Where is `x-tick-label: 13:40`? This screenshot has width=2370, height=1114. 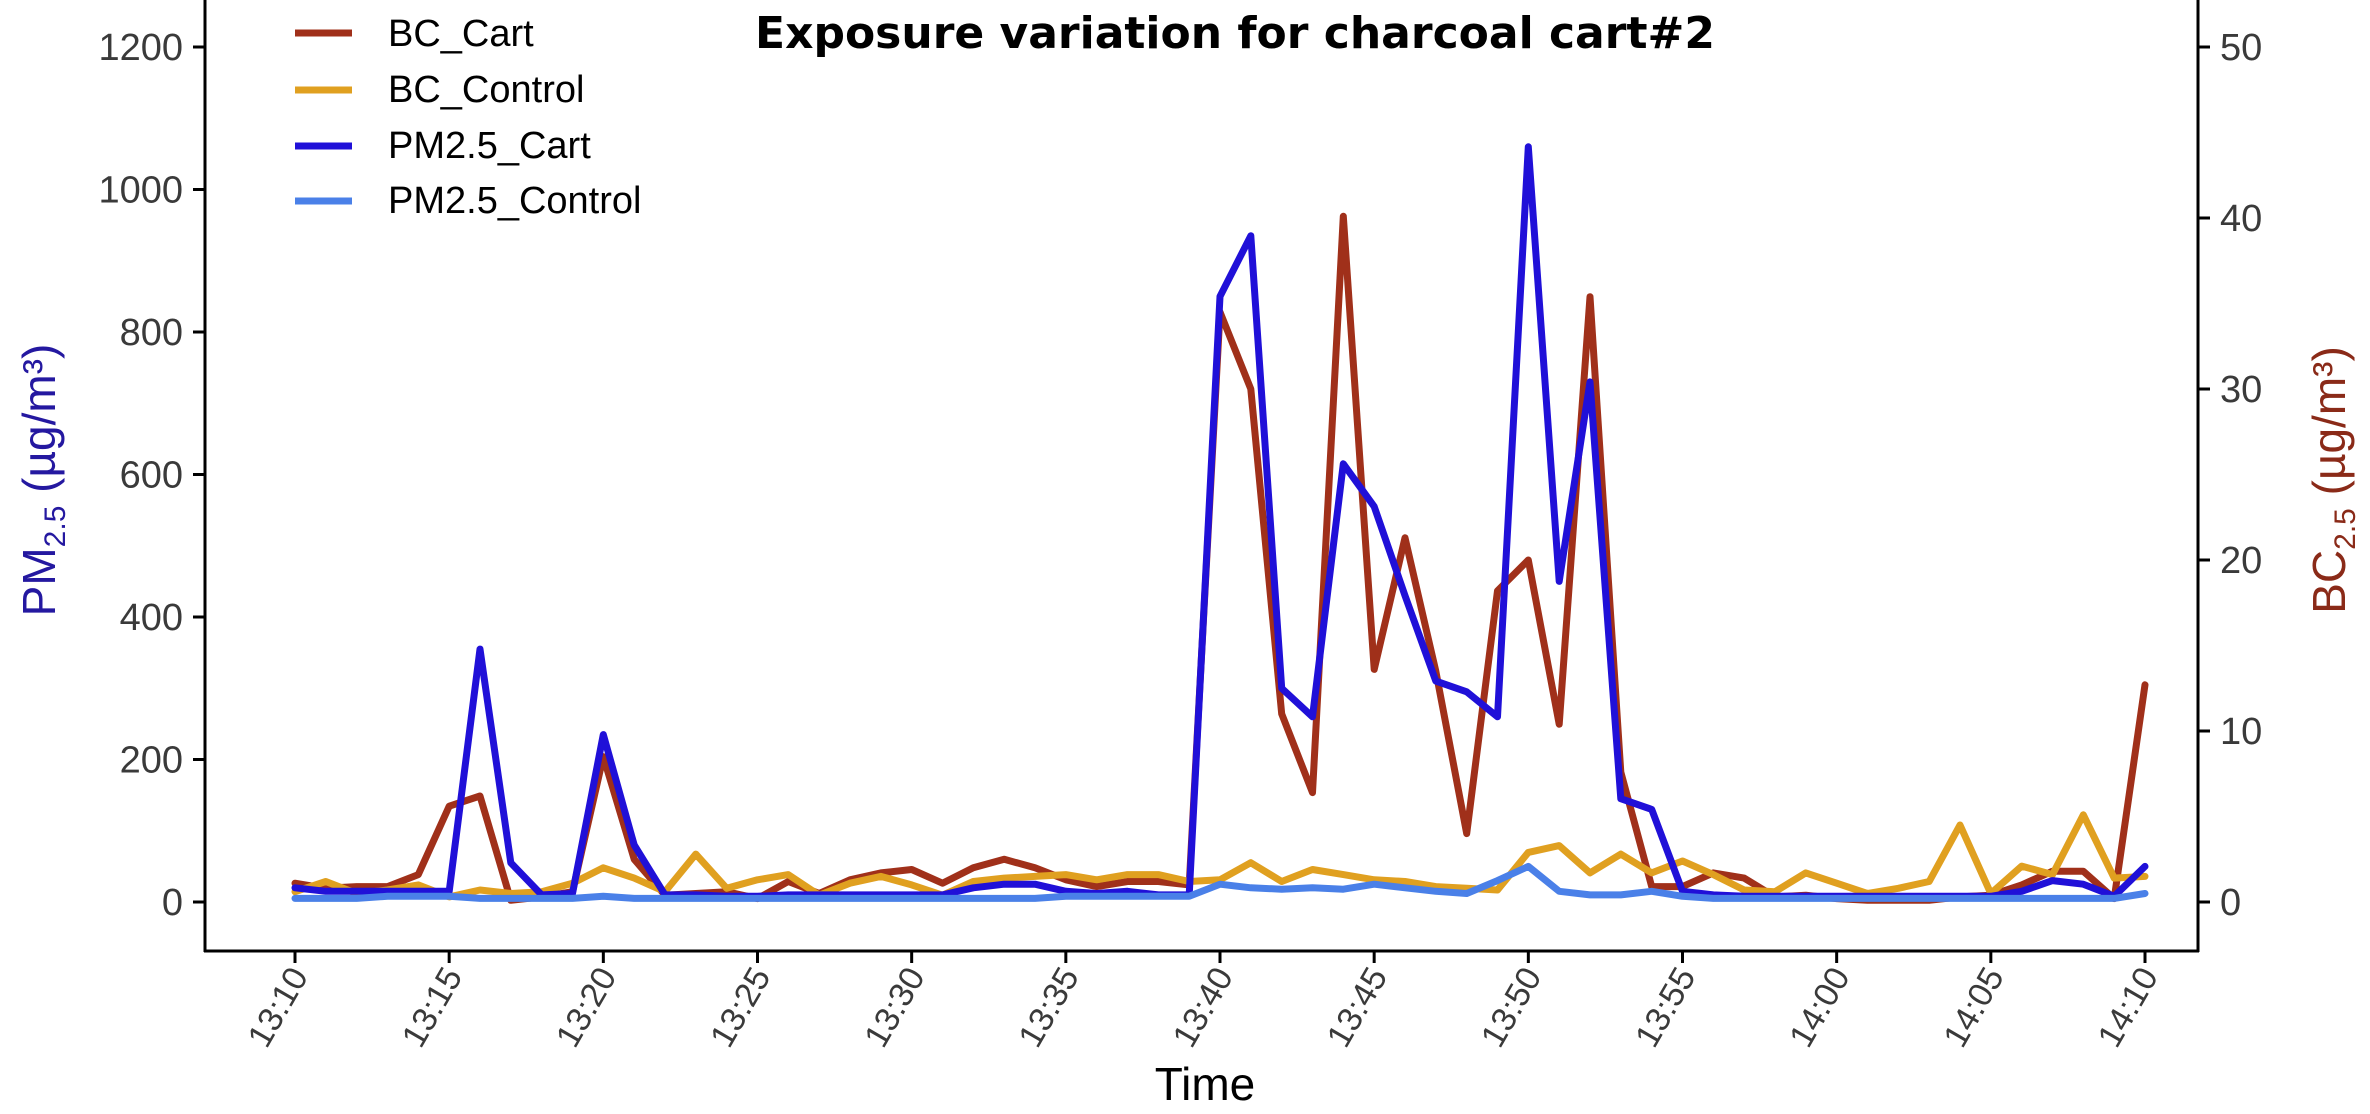 x-tick-label: 13:40 is located at coordinates (1202, 1007).